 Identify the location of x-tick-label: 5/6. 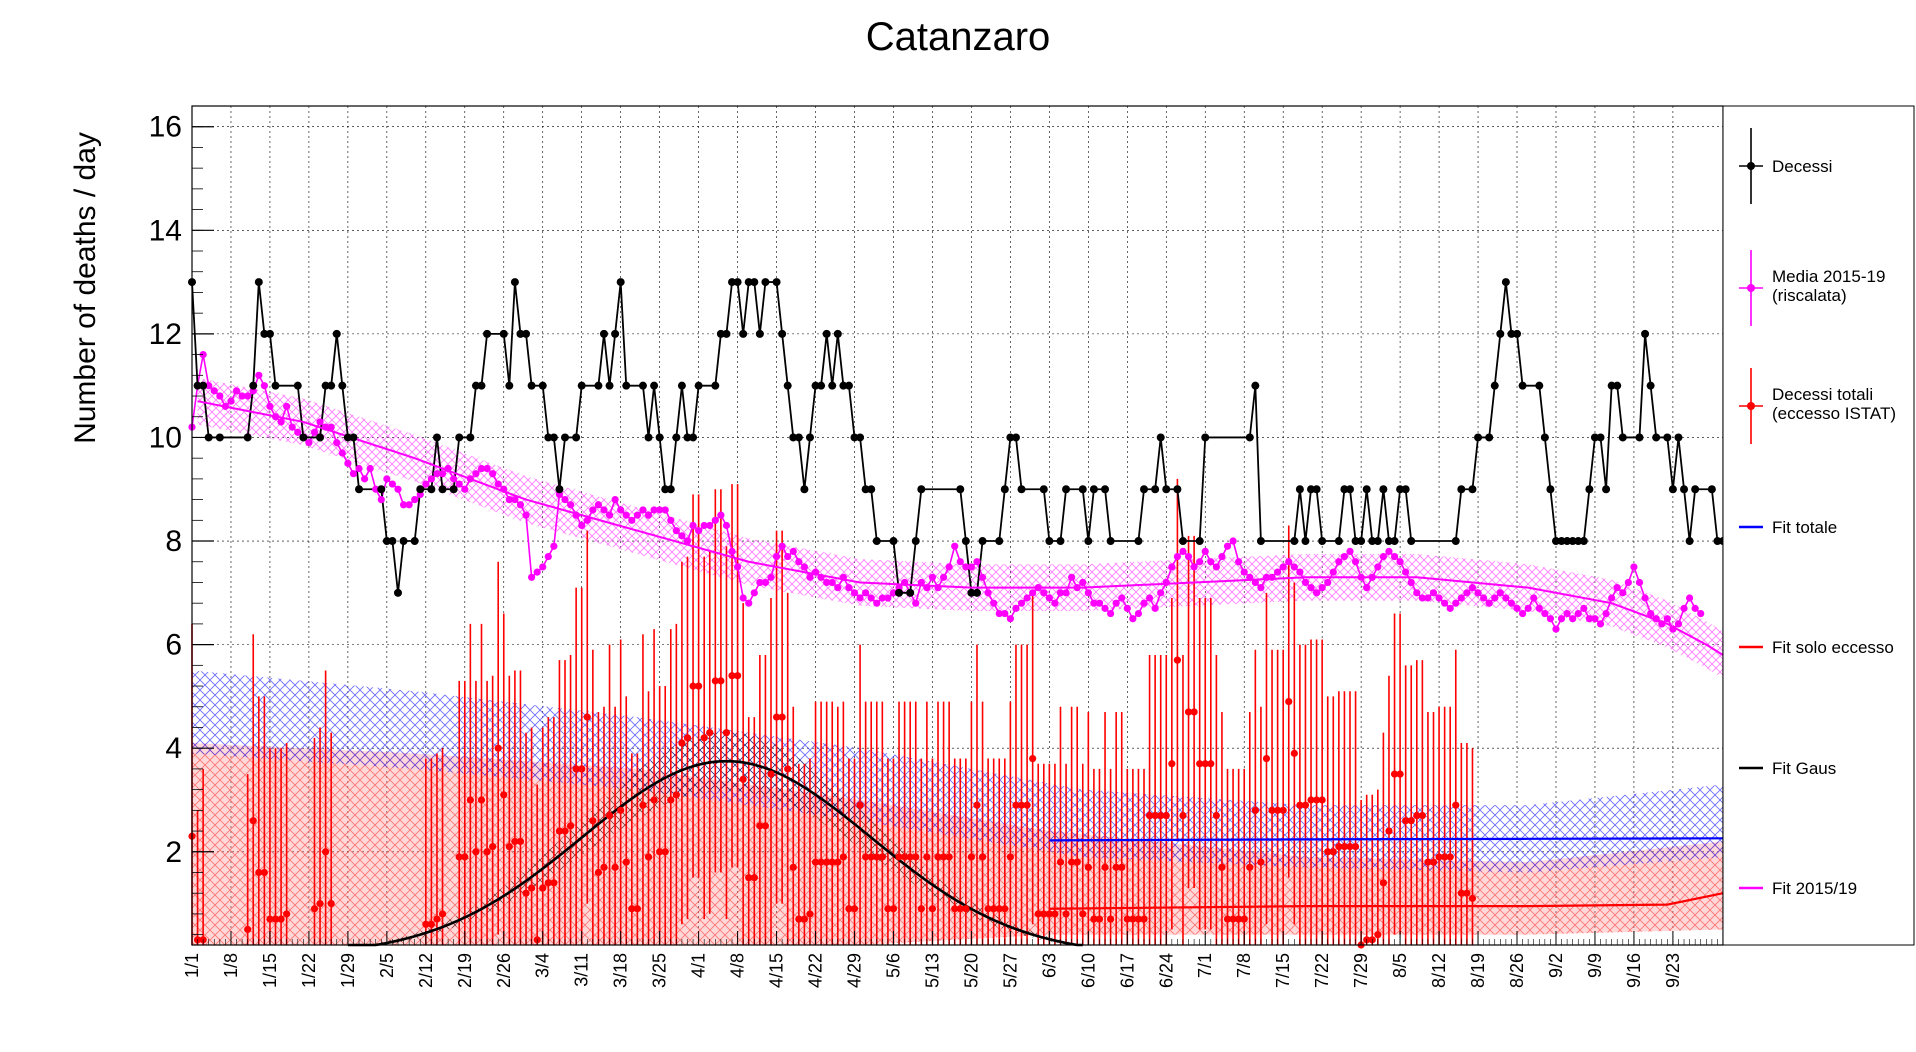
(893, 965).